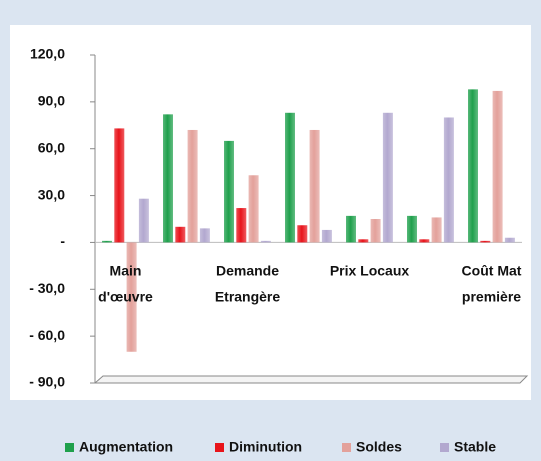 This screenshot has width=541, height=461. I want to click on x-tick-label: Main, so click(126, 271).